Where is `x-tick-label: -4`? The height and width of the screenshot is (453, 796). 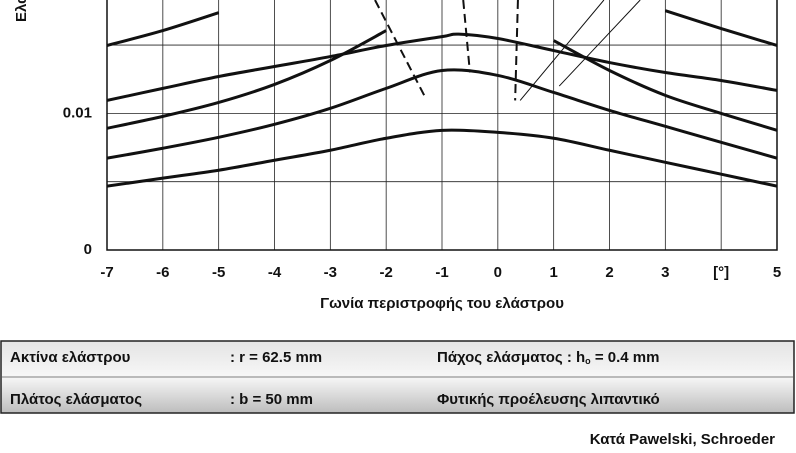
x-tick-label: -4 is located at coordinates (275, 272).